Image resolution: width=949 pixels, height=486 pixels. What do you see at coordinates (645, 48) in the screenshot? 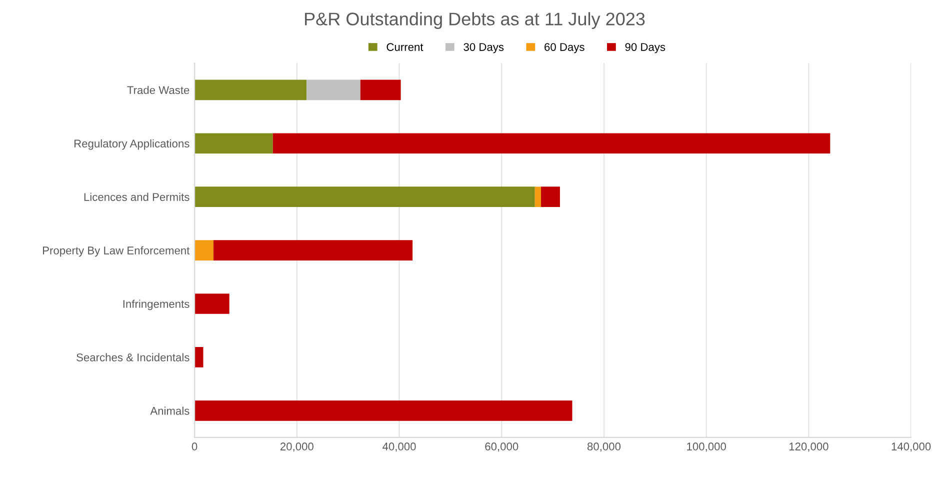
I see `legend-label: 90 Days` at bounding box center [645, 48].